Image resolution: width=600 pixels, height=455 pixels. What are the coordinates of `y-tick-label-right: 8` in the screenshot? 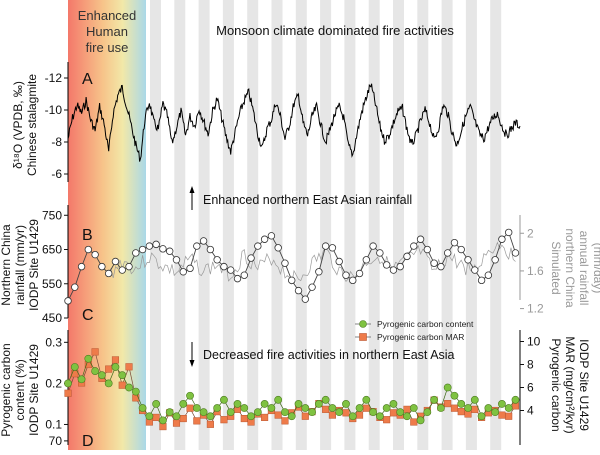 It's located at (530, 365).